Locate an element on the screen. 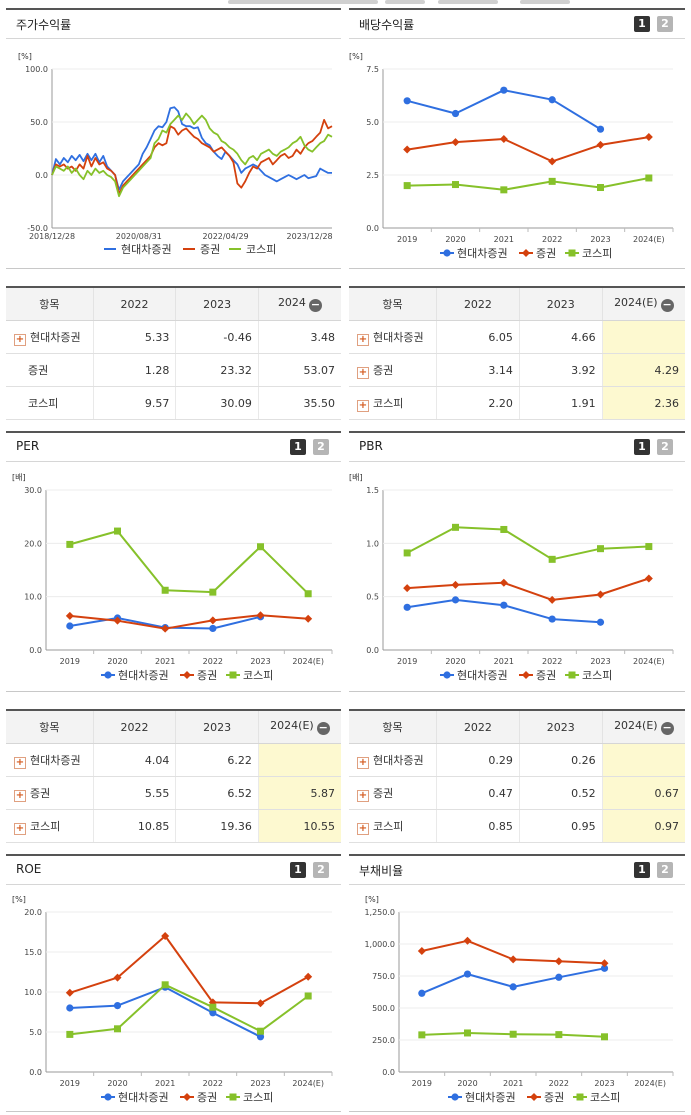 The width and height of the screenshot is (691, 1115). panel-title: 주가수익률 is located at coordinates (44, 25).